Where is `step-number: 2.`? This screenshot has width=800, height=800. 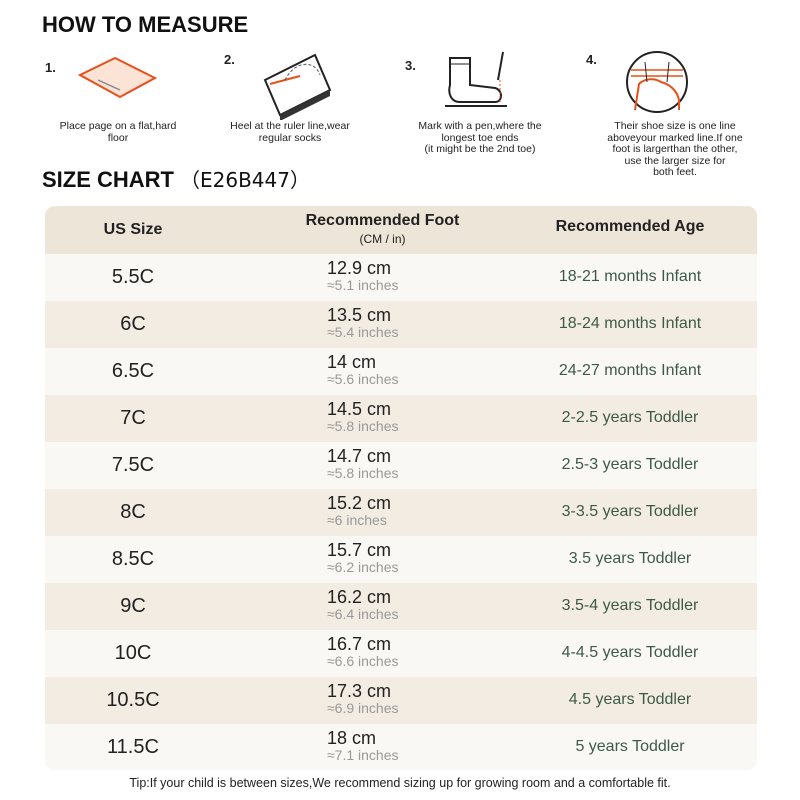
step-number: 2. is located at coordinates (229, 59).